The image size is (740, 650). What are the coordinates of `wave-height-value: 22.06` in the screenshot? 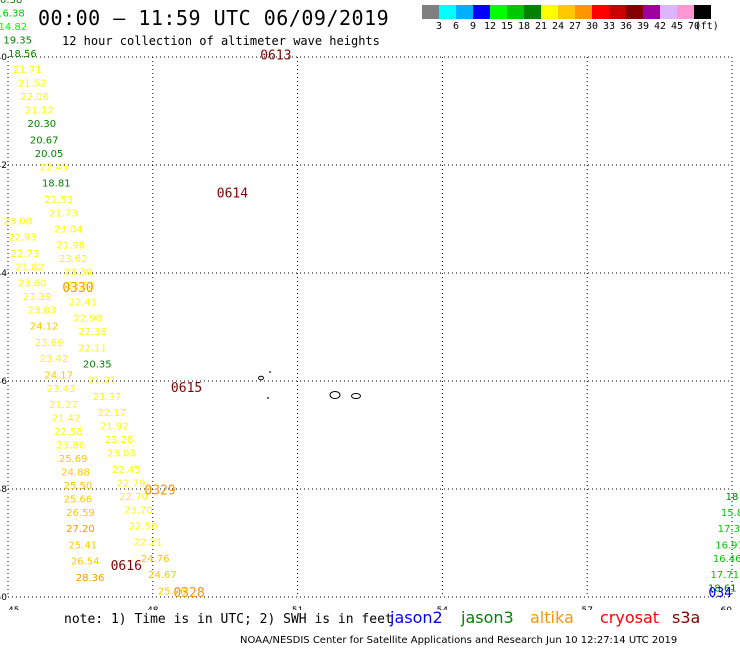 It's located at (34, 97).